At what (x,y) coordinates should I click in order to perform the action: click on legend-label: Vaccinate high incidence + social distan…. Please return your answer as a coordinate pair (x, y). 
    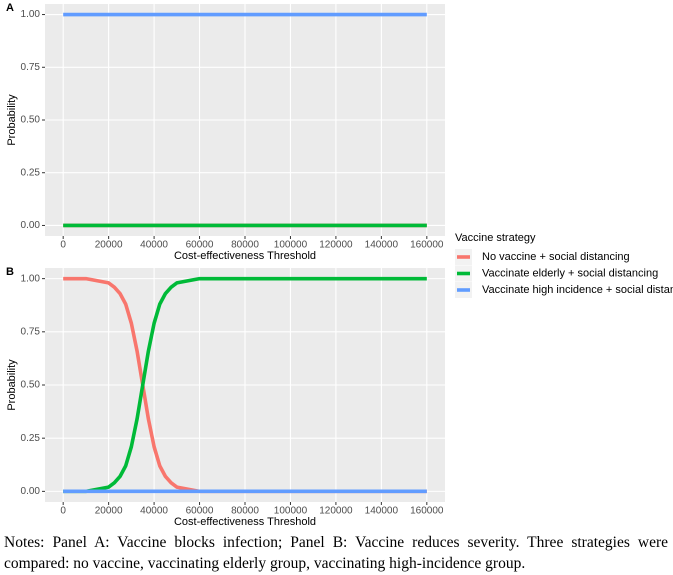
    Looking at the image, I should click on (577, 290).